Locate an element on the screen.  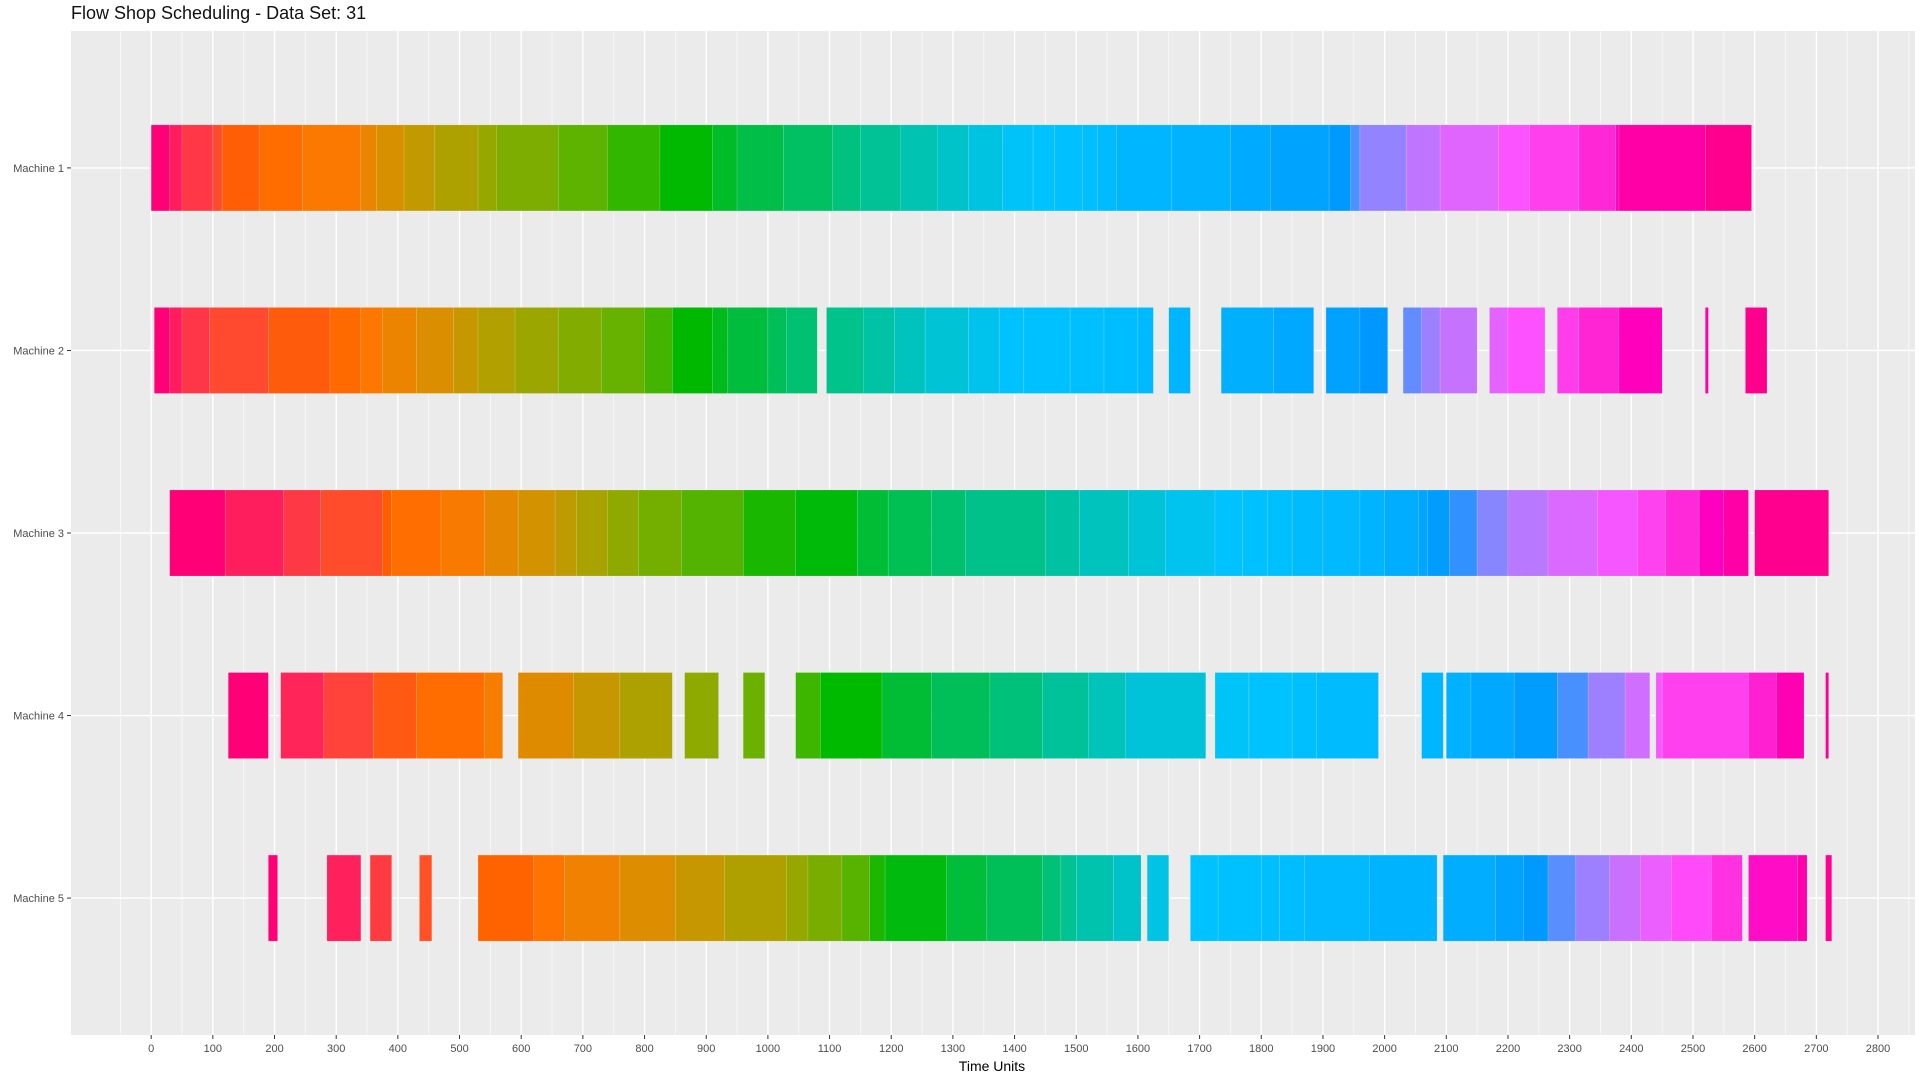
x-tick-label: 1200 is located at coordinates (891, 1049).